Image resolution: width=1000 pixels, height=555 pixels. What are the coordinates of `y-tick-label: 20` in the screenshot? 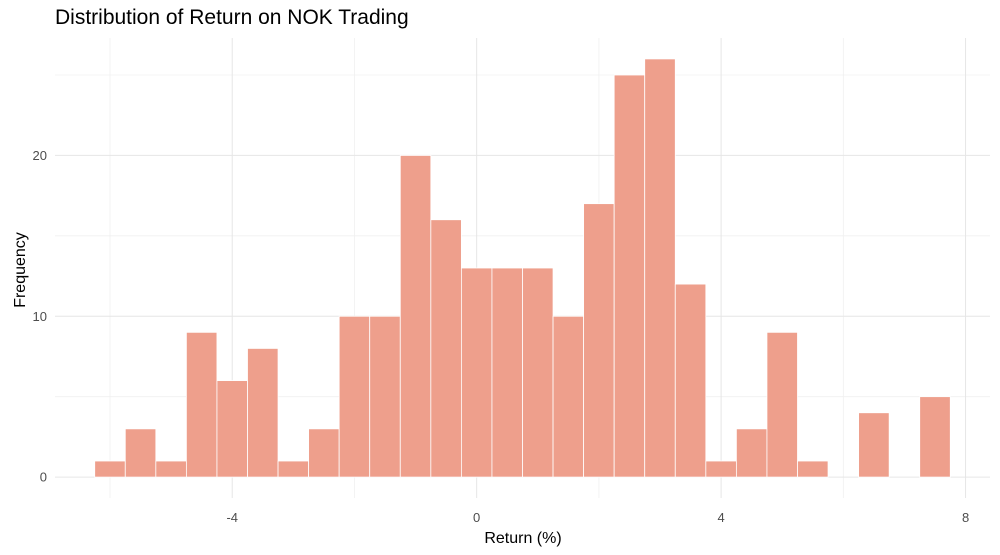 It's located at (40, 155).